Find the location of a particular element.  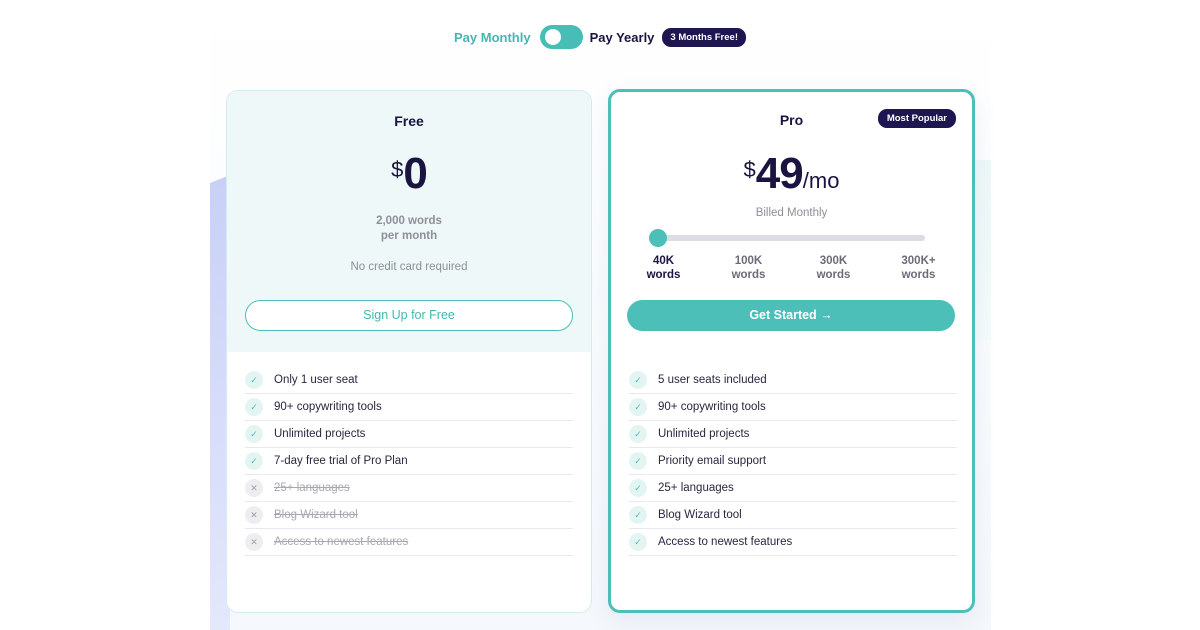

billing-frequency: Billed Monthly is located at coordinates (791, 213).